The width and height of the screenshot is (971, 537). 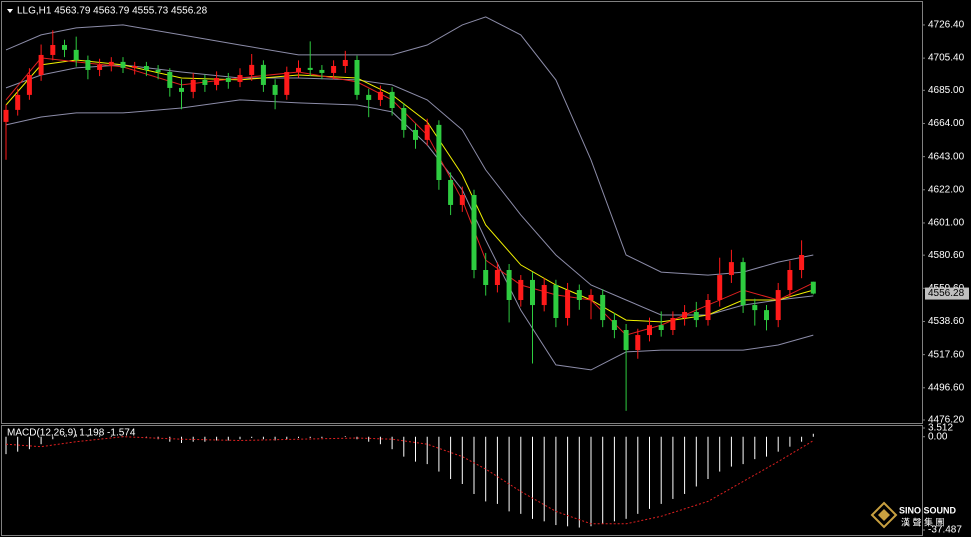 I want to click on current-price-label: 4556.28, so click(x=946, y=293).